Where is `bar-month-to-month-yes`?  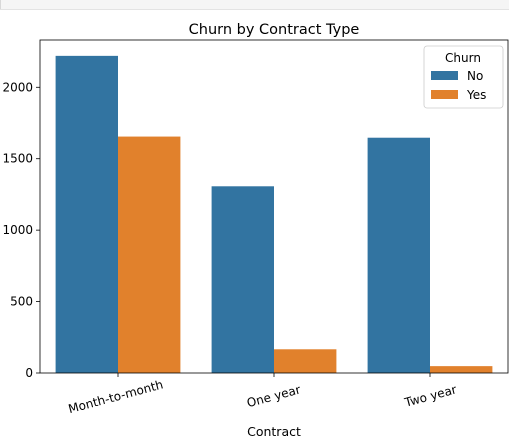 bar-month-to-month-yes is located at coordinates (149, 254).